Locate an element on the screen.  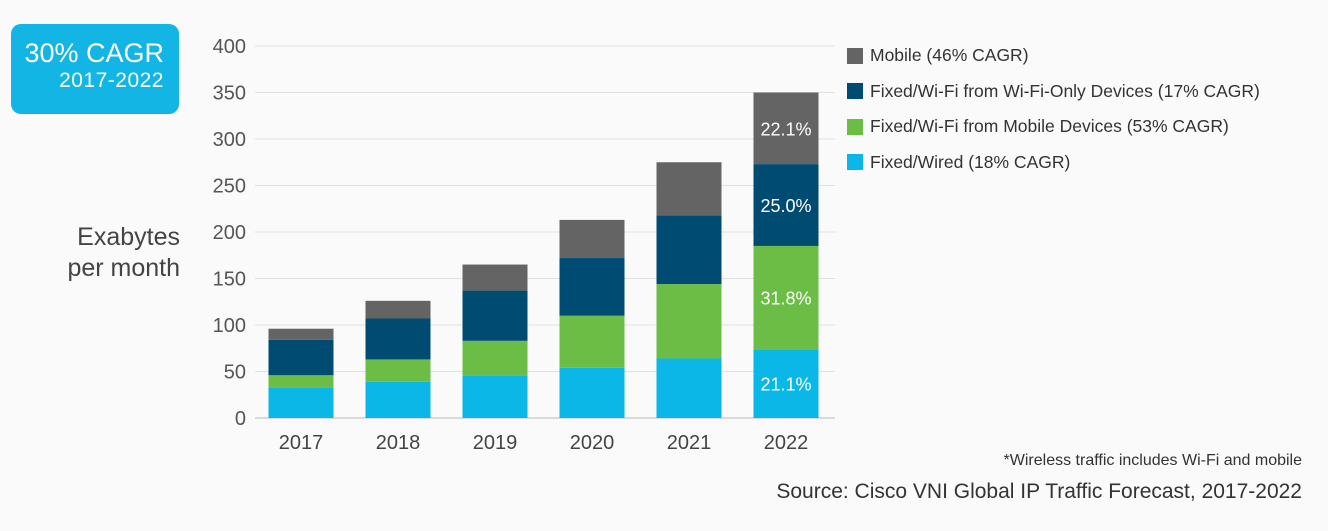
x-tick-label: 2020 is located at coordinates (592, 443).